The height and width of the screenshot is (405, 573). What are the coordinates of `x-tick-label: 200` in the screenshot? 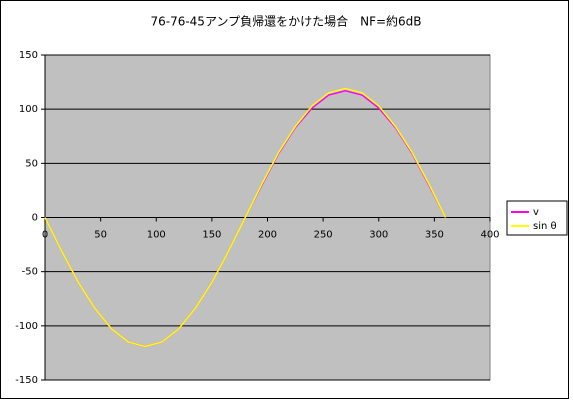 It's located at (267, 235).